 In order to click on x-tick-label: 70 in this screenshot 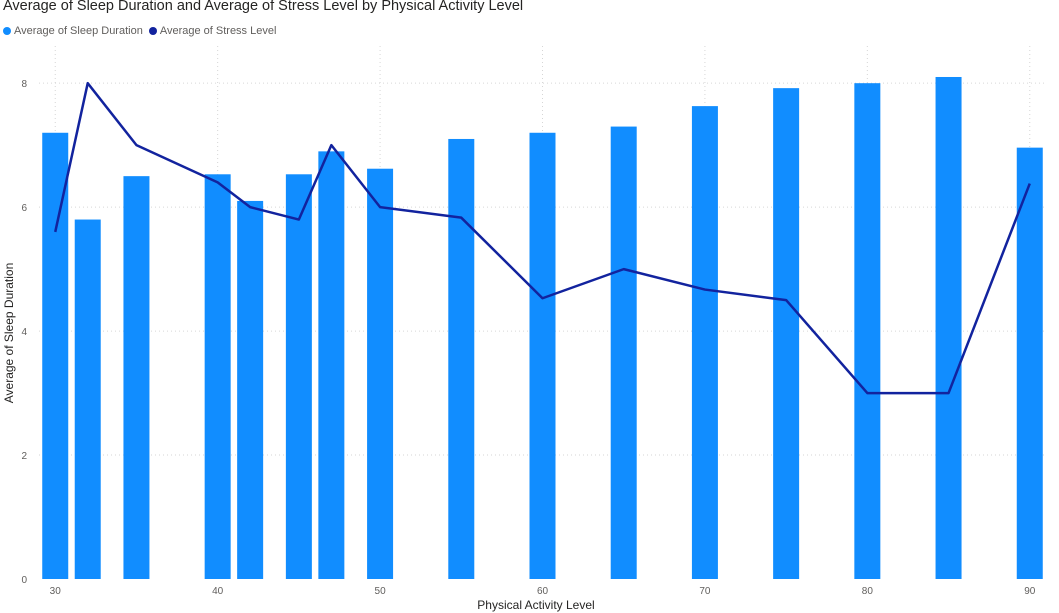, I will do `click(705, 591)`.